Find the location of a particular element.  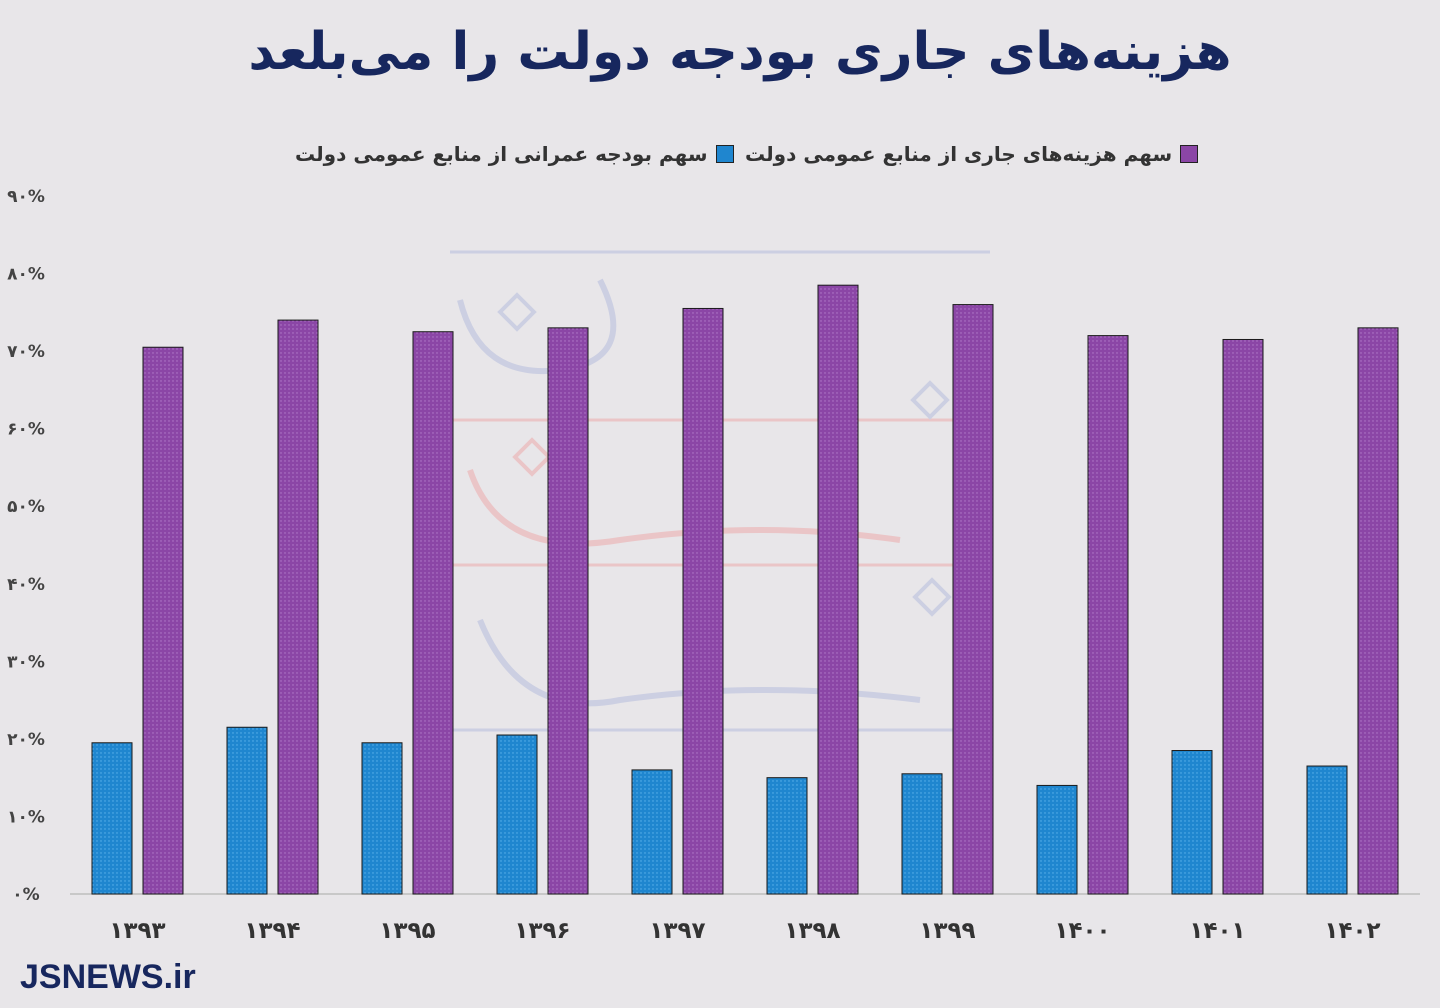

x-tick-label: ۱۳۹۴ is located at coordinates (272, 931).